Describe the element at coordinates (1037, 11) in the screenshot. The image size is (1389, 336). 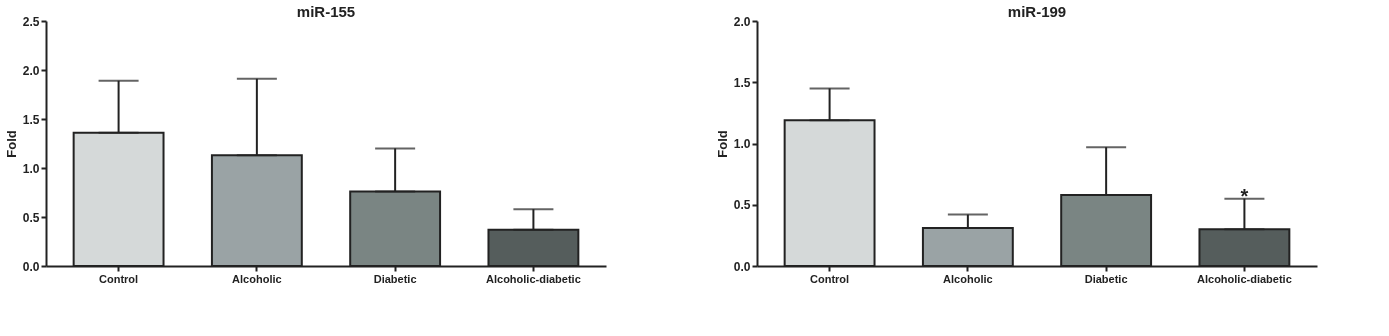
I see `chart-title: miR-199` at that location.